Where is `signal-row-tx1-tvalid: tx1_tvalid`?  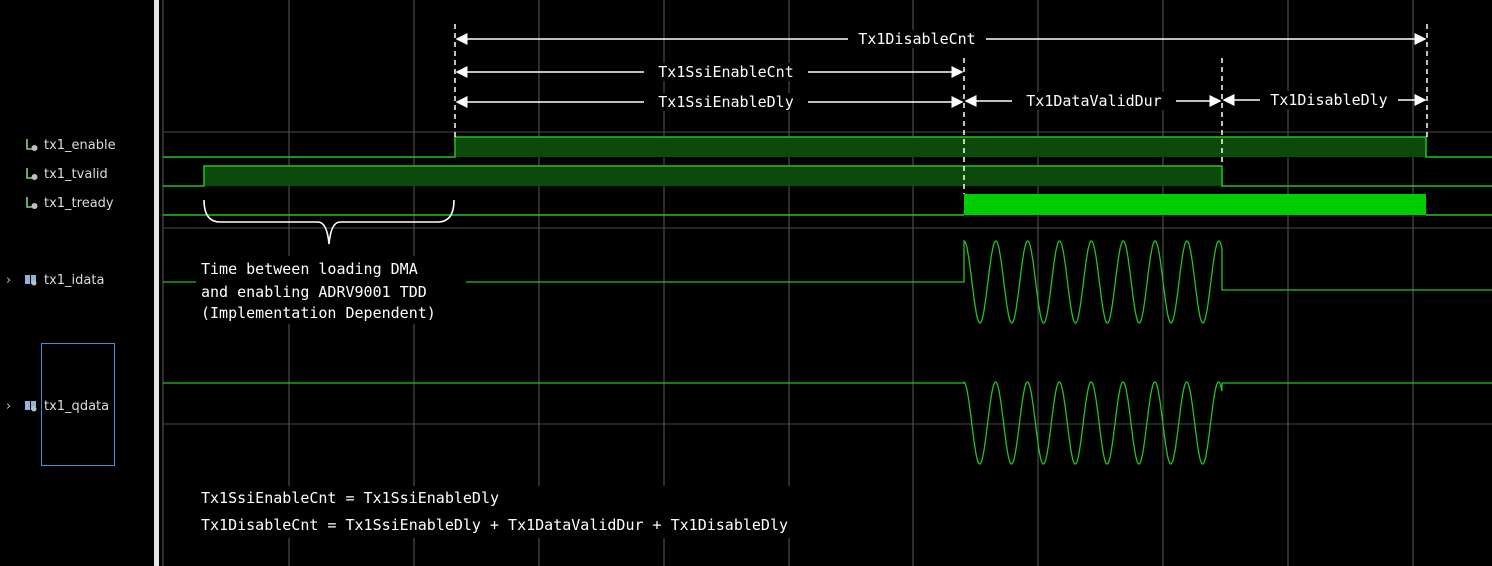
signal-row-tx1-tvalid: tx1_tvalid is located at coordinates (77, 174).